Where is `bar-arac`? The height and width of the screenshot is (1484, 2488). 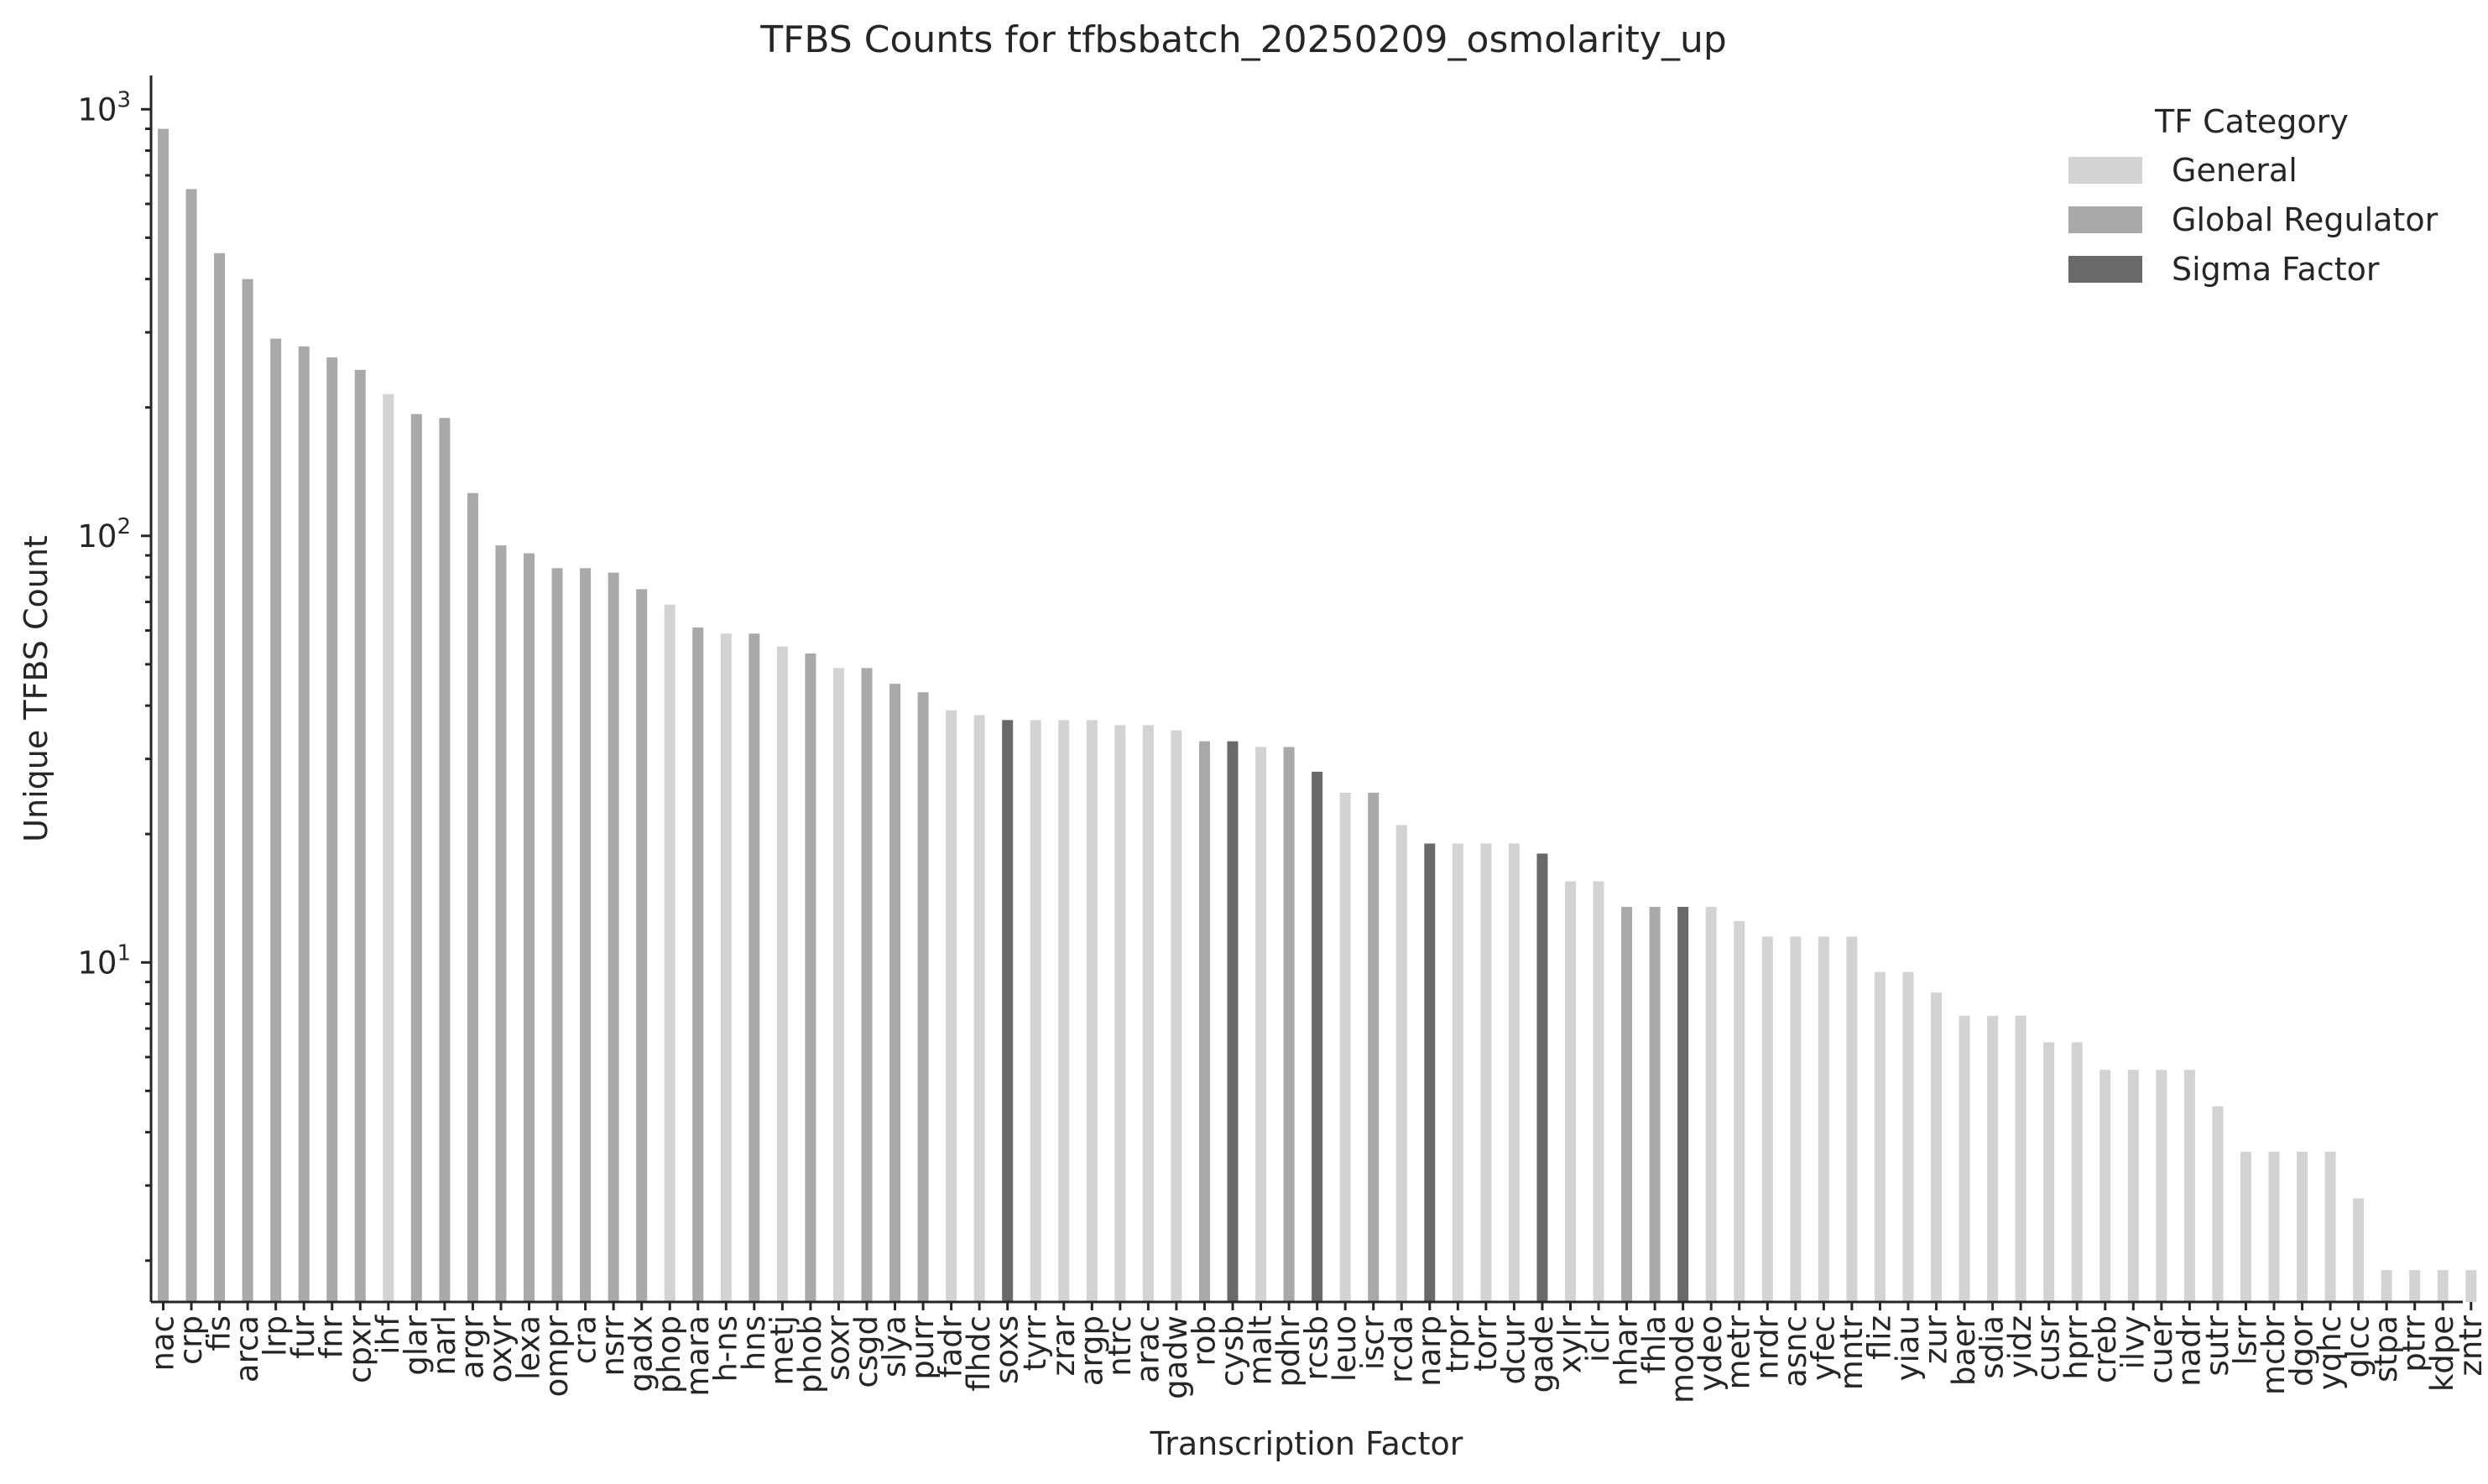 bar-arac is located at coordinates (1148, 1013).